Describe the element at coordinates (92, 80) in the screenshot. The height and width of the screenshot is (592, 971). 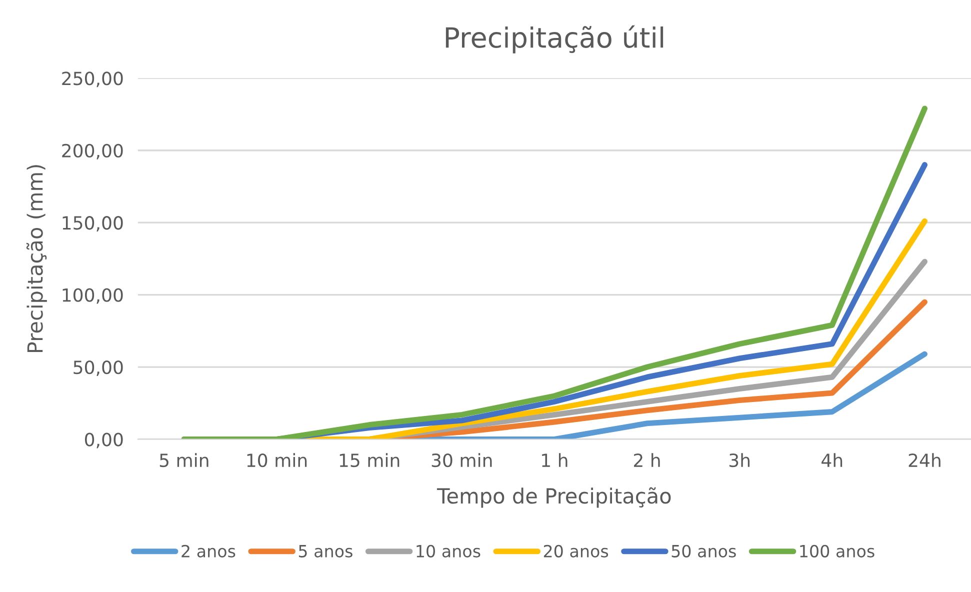
I see `y-tick-label: 250,00` at that location.